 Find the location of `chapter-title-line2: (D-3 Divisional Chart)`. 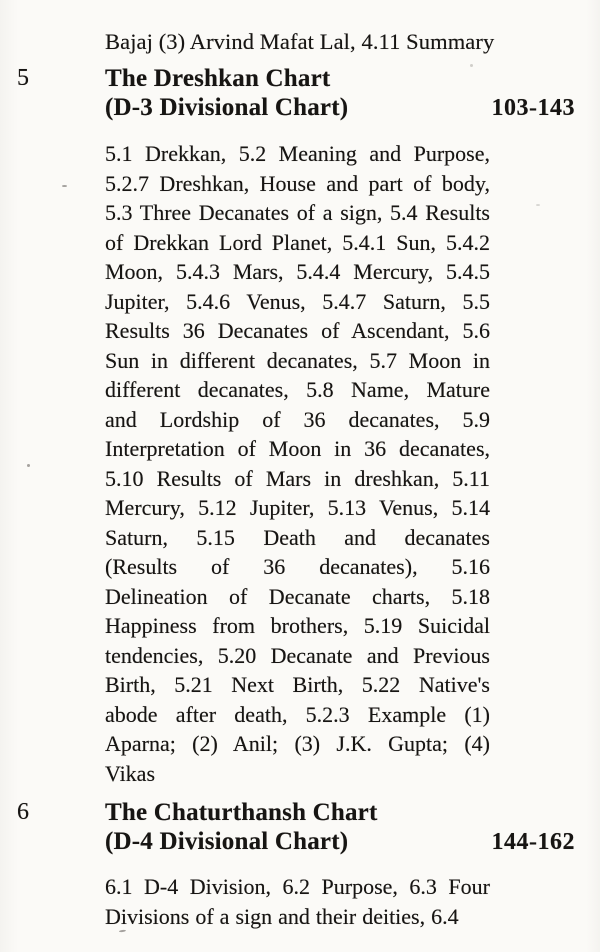

chapter-title-line2: (D-3 Divisional Chart) is located at coordinates (227, 107).